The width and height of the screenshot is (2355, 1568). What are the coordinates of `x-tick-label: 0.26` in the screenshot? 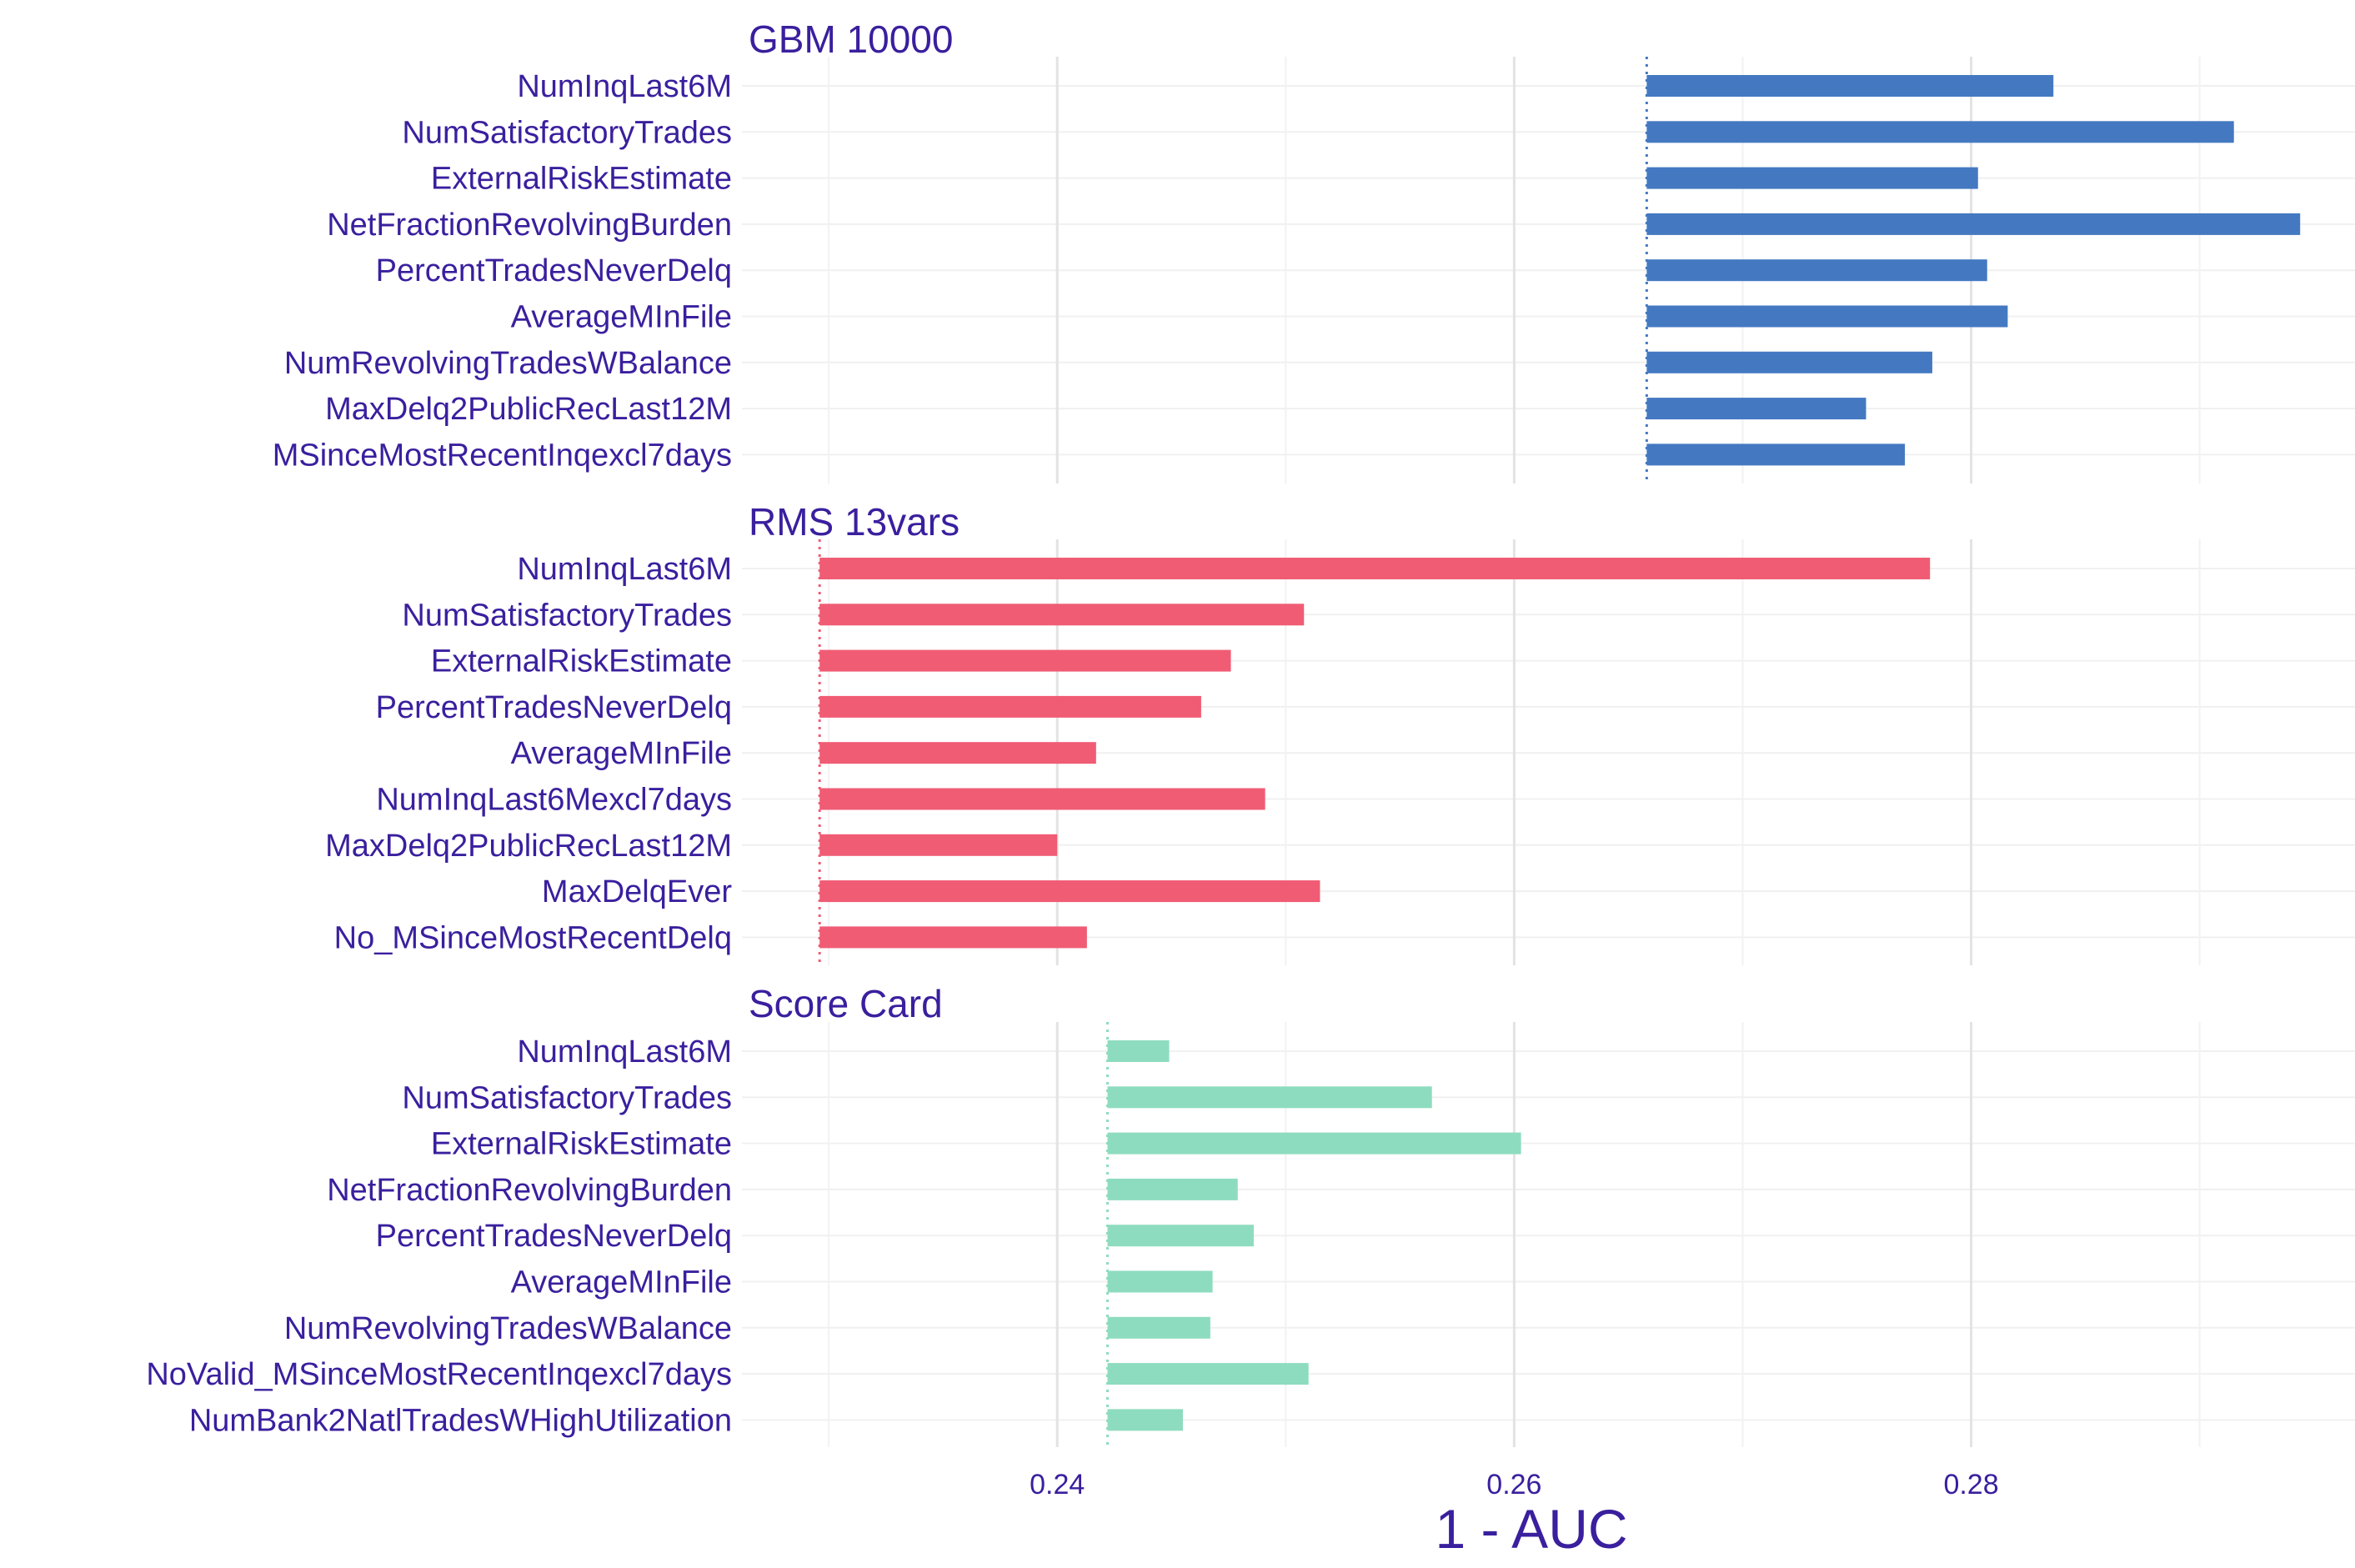 It's located at (1513, 1484).